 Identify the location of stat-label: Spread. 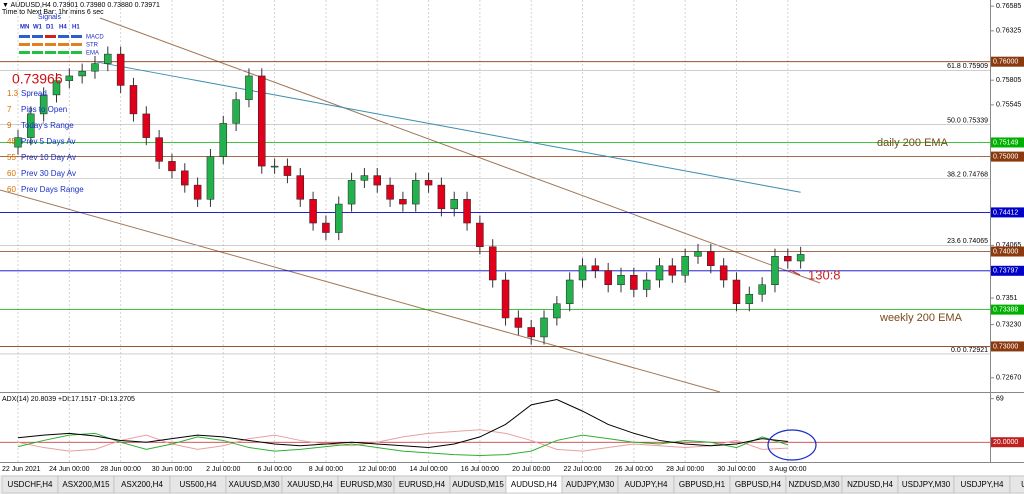
(34, 93).